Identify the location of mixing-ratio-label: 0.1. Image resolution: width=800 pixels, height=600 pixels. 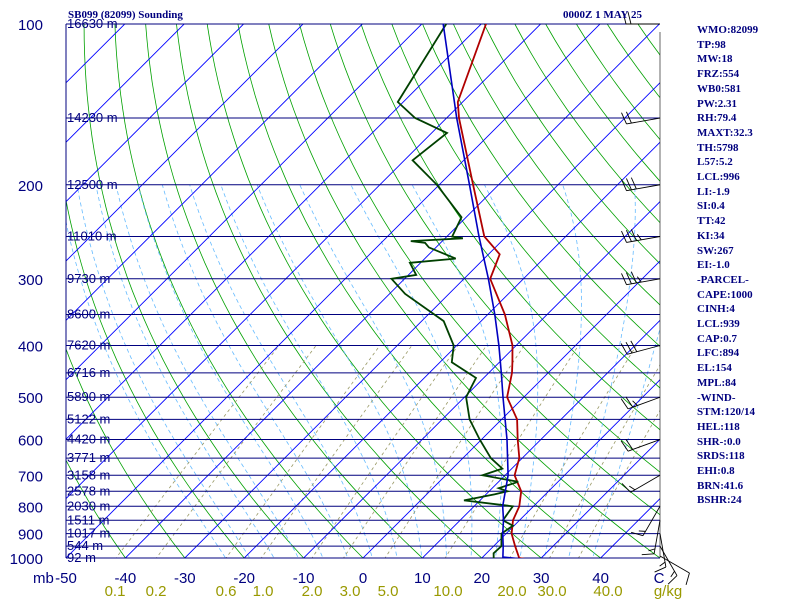
(115, 591).